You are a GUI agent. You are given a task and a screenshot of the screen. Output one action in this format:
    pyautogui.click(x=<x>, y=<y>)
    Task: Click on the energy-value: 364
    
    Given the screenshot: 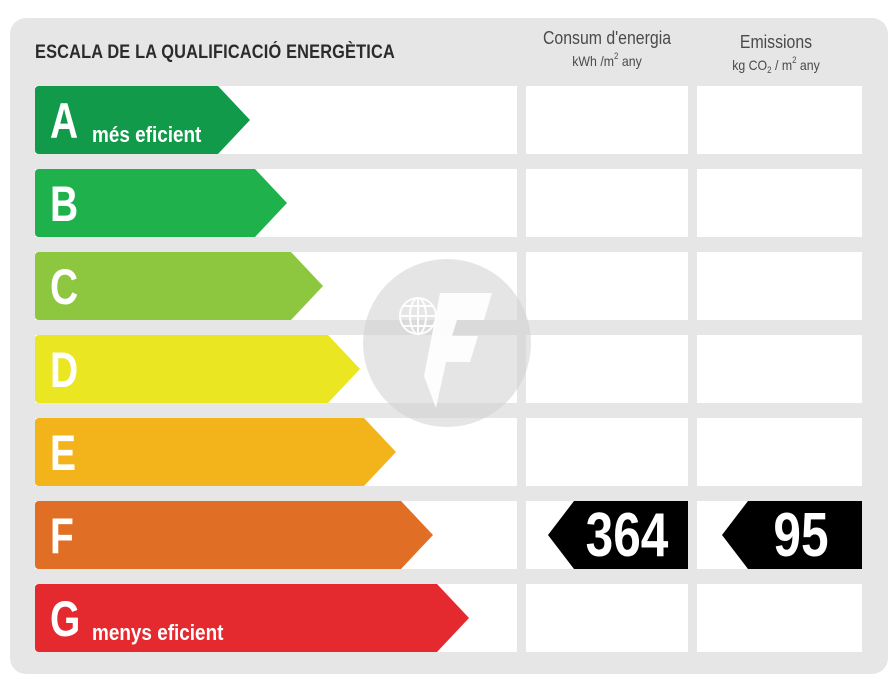 What is the action you would take?
    pyautogui.click(x=627, y=535)
    